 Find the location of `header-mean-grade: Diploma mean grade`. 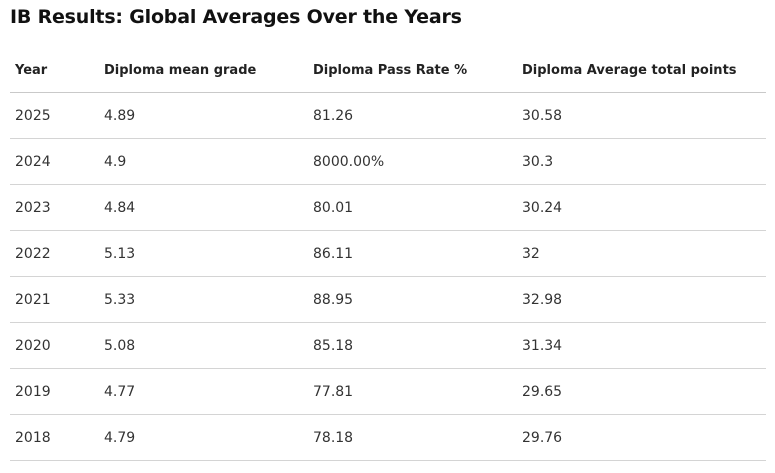

header-mean-grade: Diploma mean grade is located at coordinates (203, 70).